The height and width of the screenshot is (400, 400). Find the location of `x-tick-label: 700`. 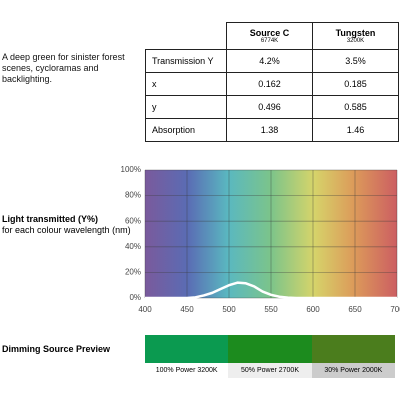

x-tick-label: 700 is located at coordinates (395, 309).